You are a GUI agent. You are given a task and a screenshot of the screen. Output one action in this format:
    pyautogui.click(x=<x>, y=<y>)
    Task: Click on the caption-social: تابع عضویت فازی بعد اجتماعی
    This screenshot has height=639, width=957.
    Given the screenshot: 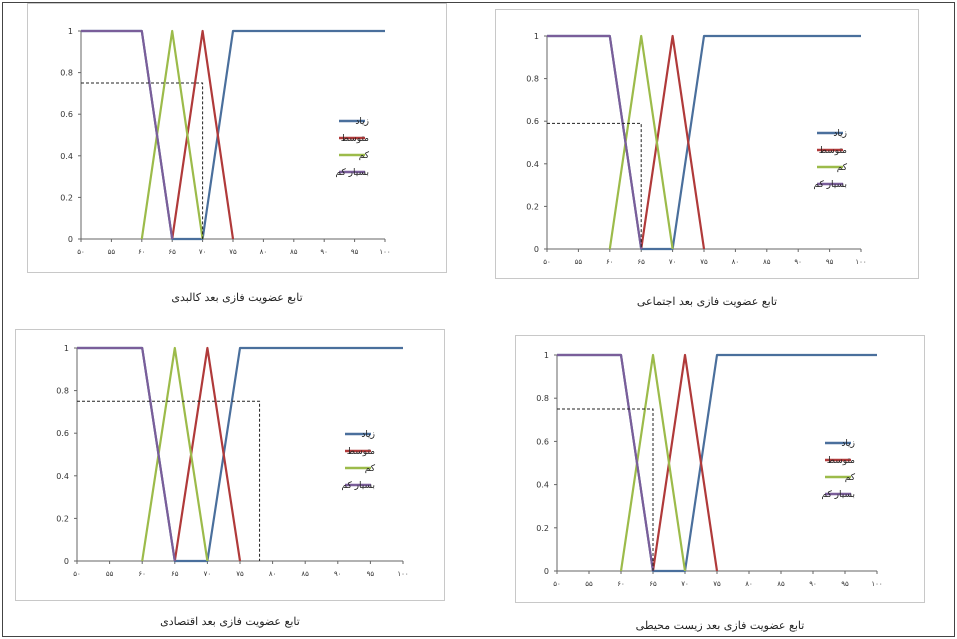 What is the action you would take?
    pyautogui.click(x=707, y=301)
    